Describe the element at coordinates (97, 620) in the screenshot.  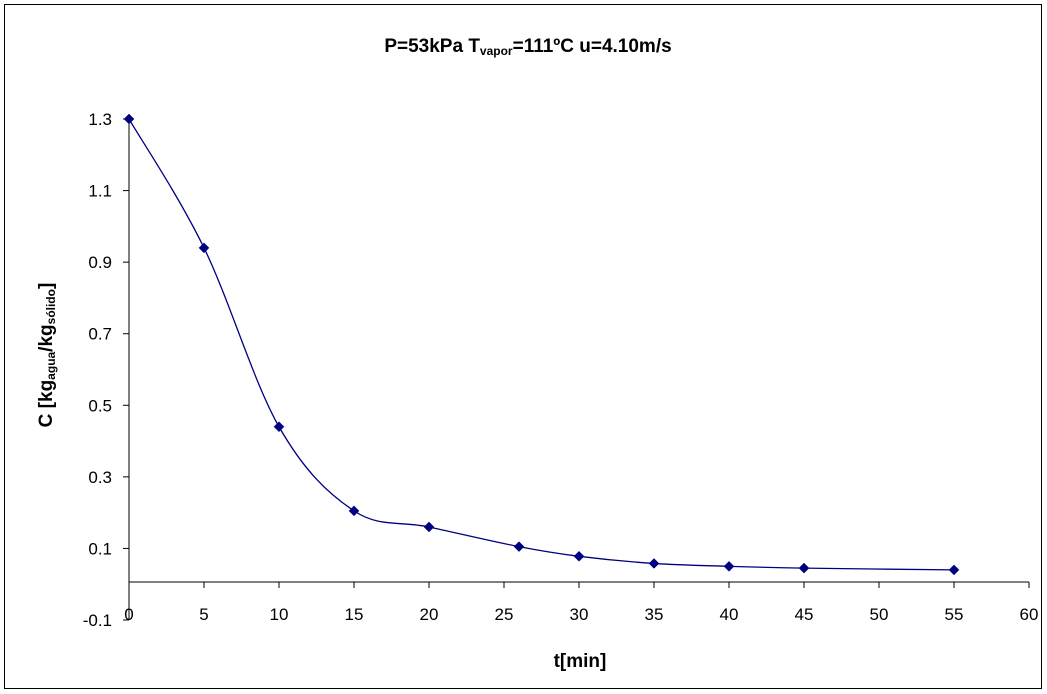
I see `y-tick-label: -0.1` at that location.